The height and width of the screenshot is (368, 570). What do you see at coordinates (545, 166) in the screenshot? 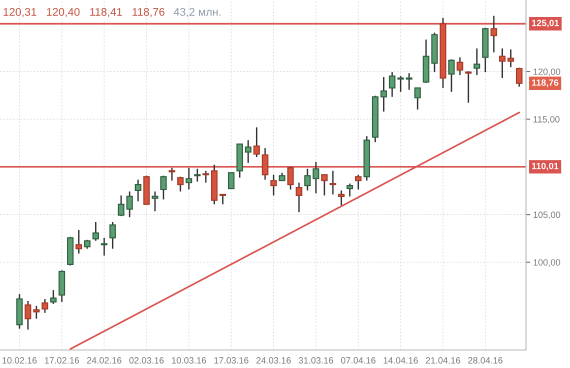
I see `ref-line-label: 110,01` at bounding box center [545, 166].